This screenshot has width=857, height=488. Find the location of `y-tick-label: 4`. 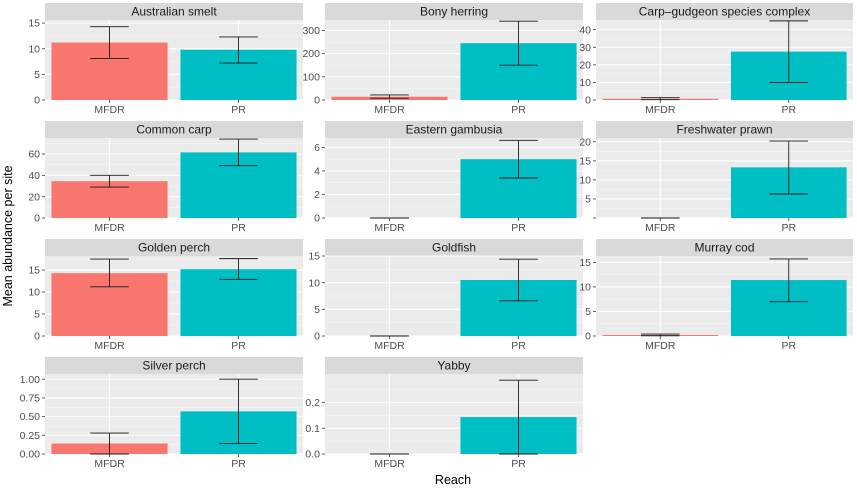

y-tick-label: 4 is located at coordinates (317, 172).